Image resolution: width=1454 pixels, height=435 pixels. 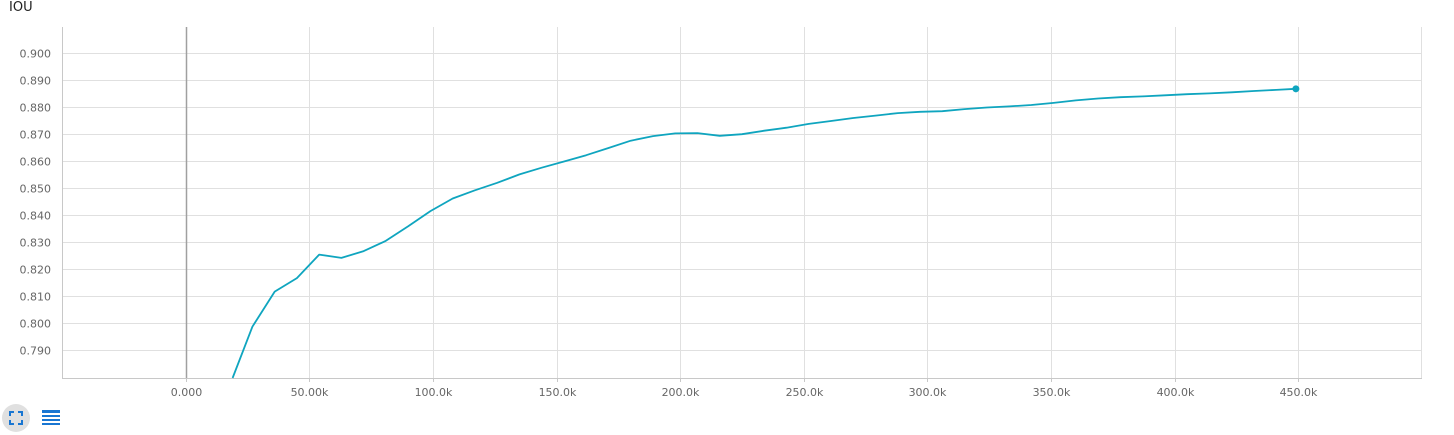 I want to click on y-tick-label: 0.890, so click(x=36, y=81).